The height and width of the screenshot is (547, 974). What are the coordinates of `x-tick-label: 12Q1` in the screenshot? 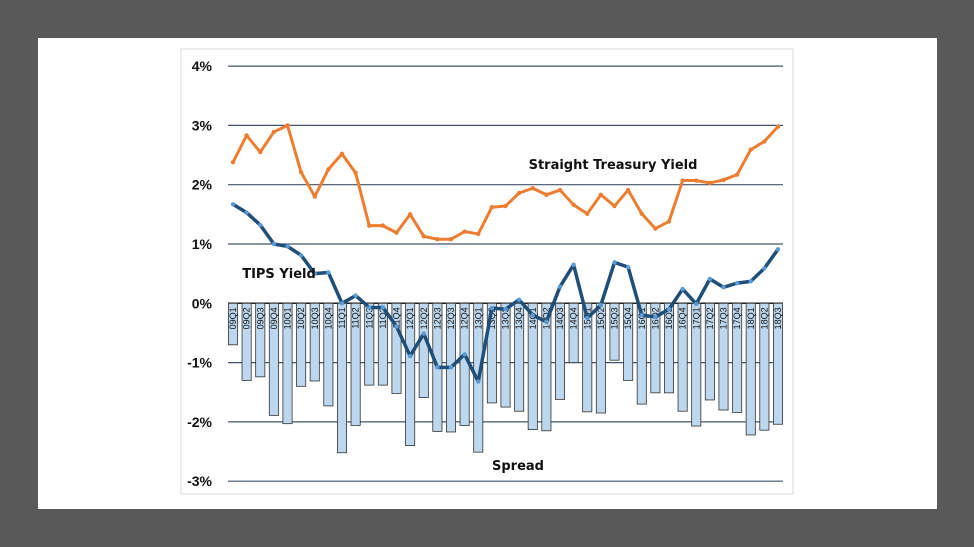 It's located at (410, 318).